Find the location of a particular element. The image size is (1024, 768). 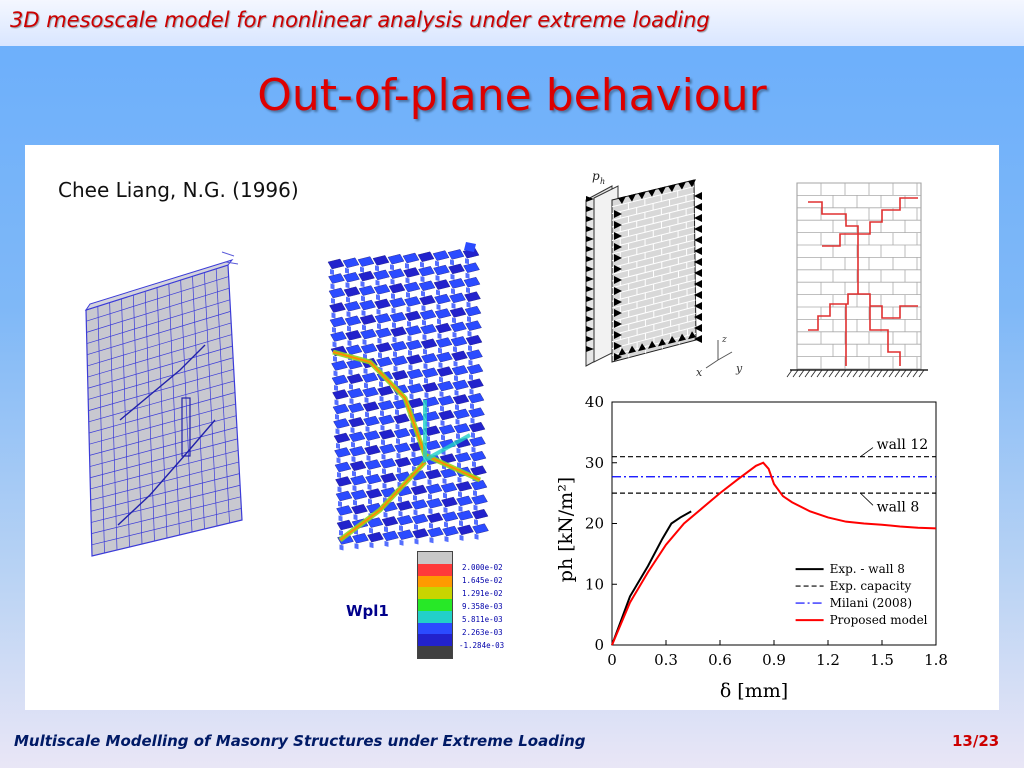

x-tick-label: 0 is located at coordinates (612, 660).